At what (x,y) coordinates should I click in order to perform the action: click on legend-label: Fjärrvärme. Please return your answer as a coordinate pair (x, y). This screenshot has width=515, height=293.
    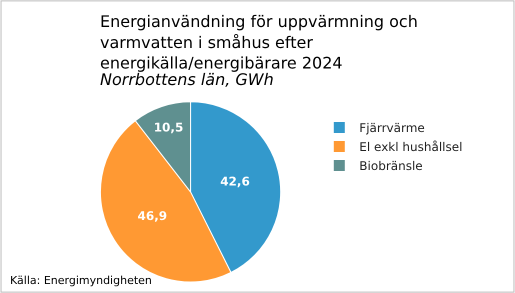
    Looking at the image, I should click on (392, 128).